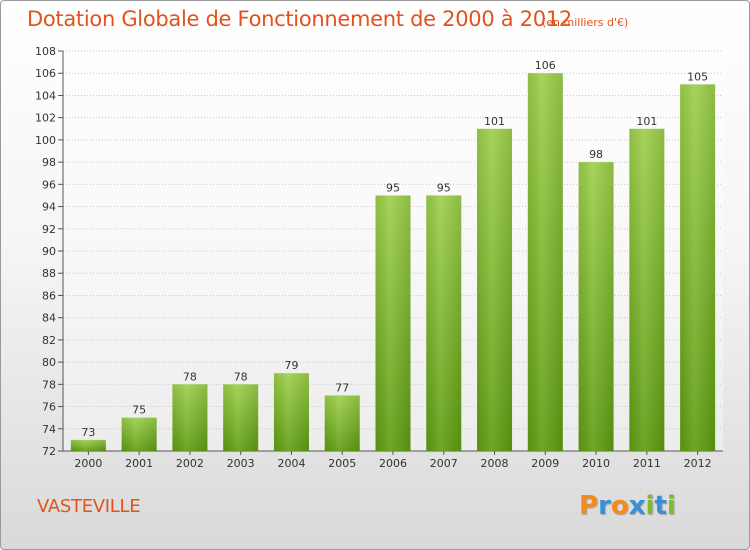  What do you see at coordinates (342, 387) in the screenshot?
I see `data-label: 77` at bounding box center [342, 387].